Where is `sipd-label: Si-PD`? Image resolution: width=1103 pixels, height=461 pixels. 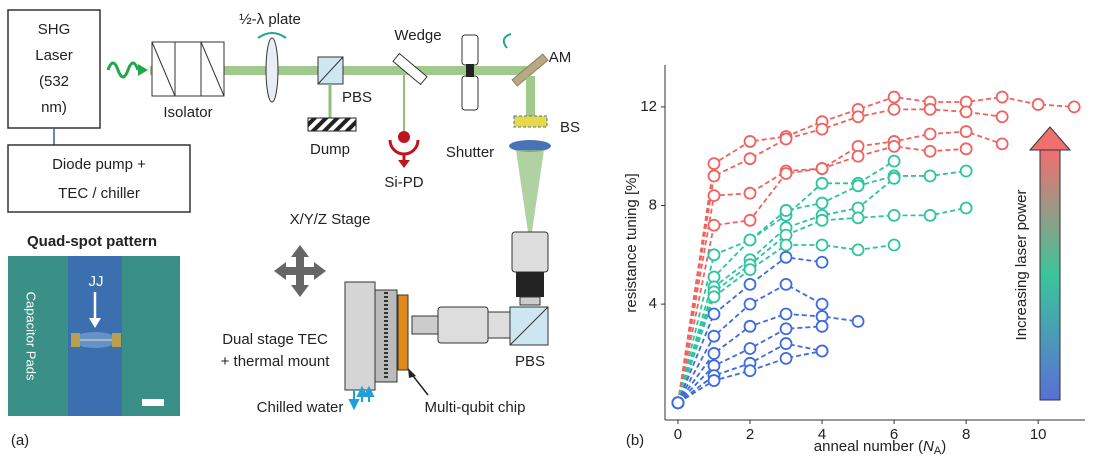 sipd-label: Si-PD is located at coordinates (403, 182).